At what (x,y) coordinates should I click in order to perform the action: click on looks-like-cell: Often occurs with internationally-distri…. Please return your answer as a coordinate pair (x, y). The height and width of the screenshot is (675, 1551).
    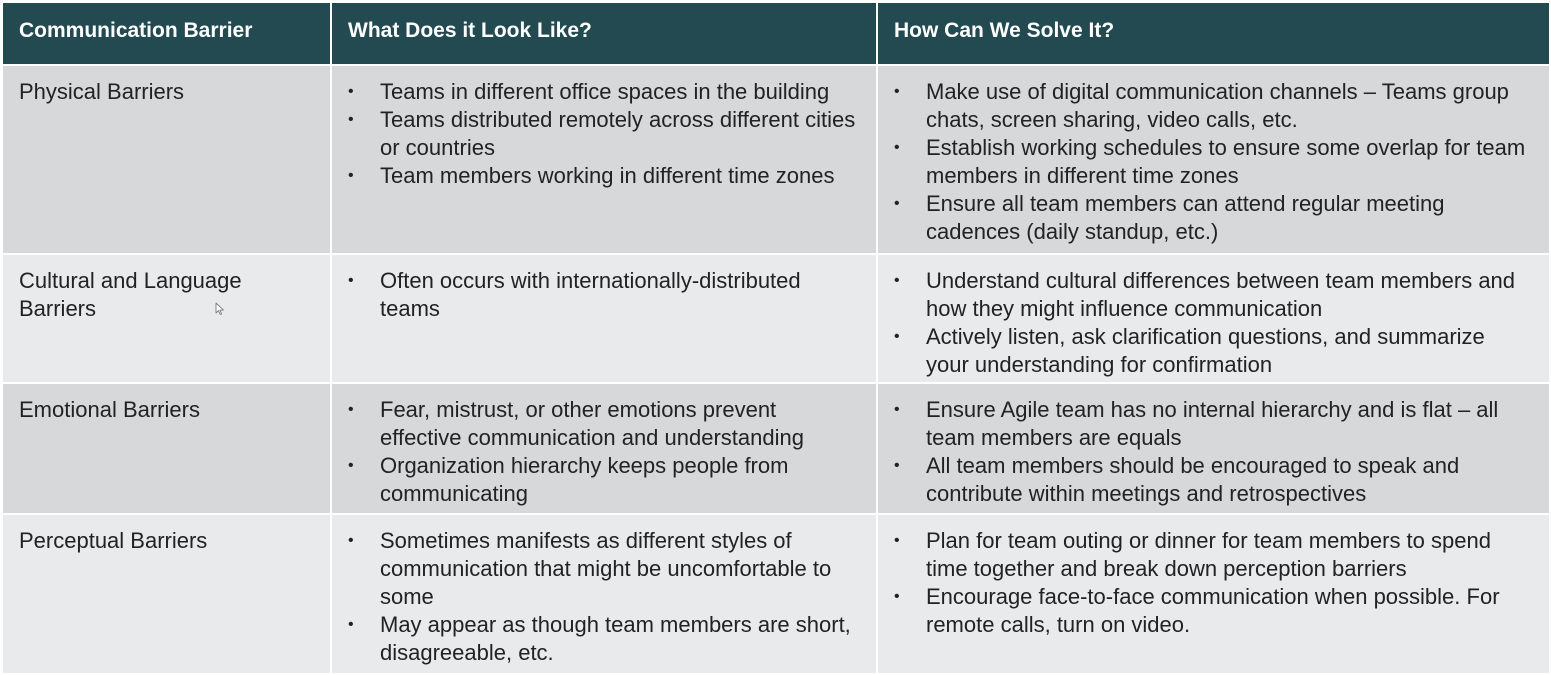
    Looking at the image, I should click on (604, 318).